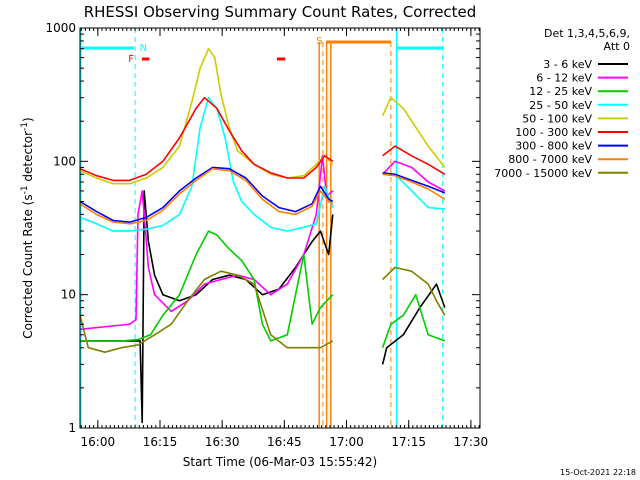 The width and height of the screenshot is (640, 480). What do you see at coordinates (143, 48) in the screenshot?
I see `flag-n-label: N` at bounding box center [143, 48].